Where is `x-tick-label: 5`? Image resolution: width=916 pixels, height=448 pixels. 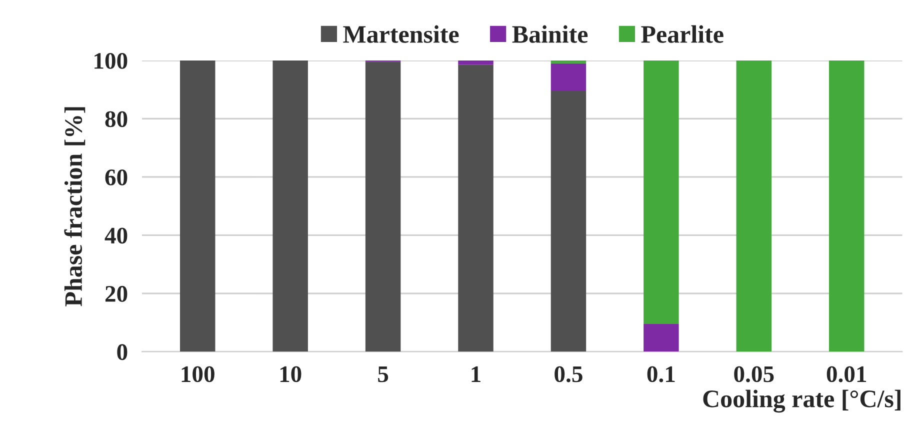 x-tick-label: 5 is located at coordinates (383, 374).